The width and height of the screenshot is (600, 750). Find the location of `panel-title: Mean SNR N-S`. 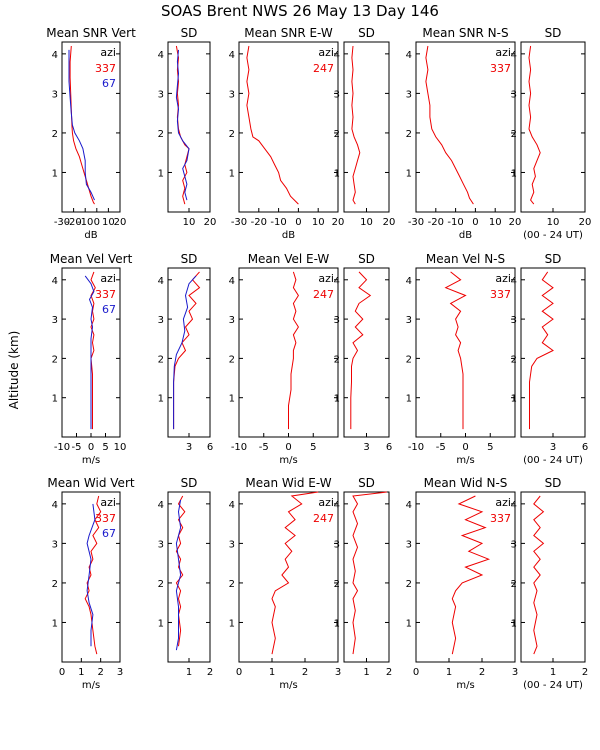

panel-title: Mean SNR N-S is located at coordinates (465, 33).